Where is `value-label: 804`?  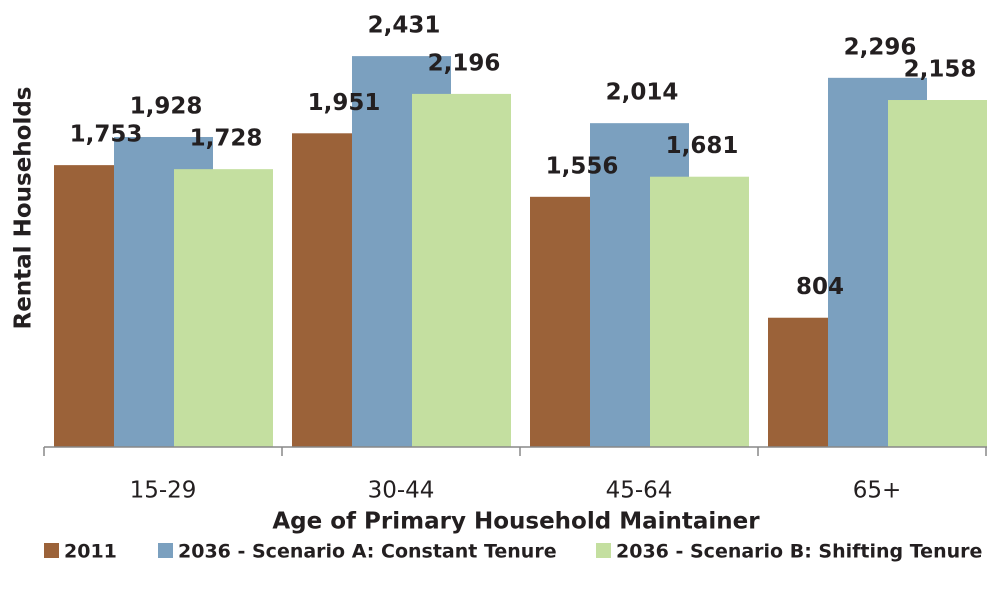 value-label: 804 is located at coordinates (820, 287).